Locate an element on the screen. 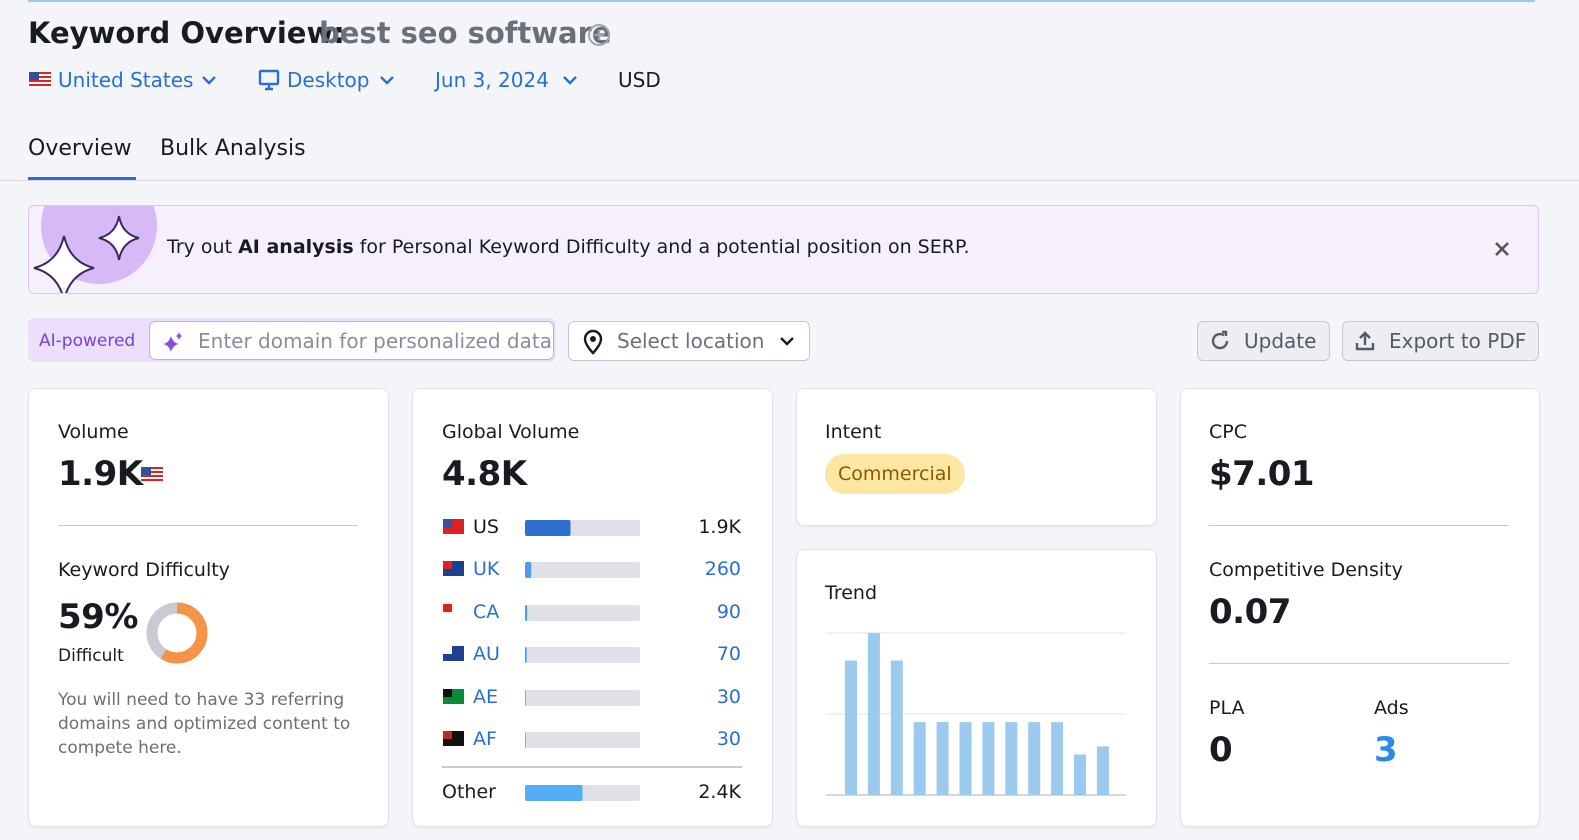 This screenshot has height=840, width=1579. export-button: Export to PDF is located at coordinates (1440, 341).